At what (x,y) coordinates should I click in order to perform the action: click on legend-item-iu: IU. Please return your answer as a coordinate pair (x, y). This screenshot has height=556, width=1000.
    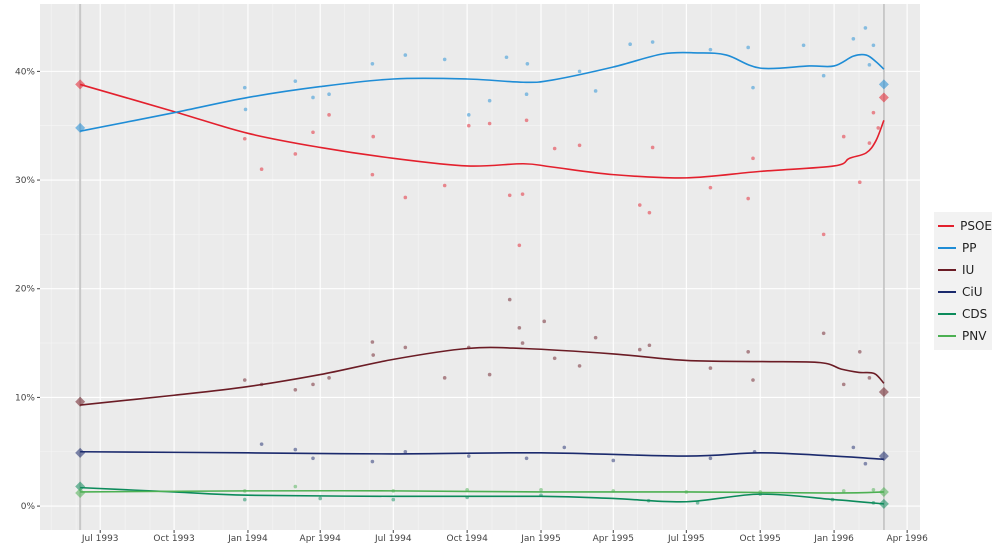
    Looking at the image, I should click on (963, 270).